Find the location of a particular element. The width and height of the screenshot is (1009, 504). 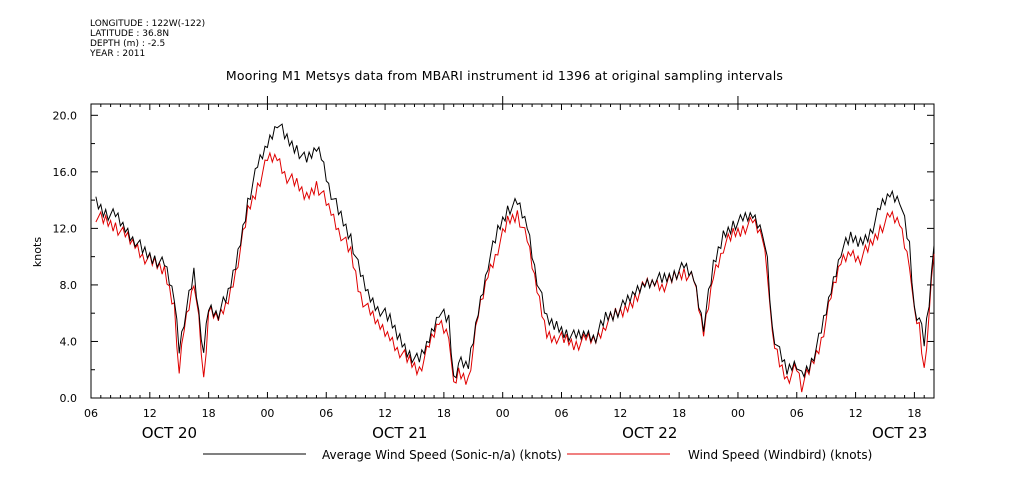

depth-text: DEPTH (m) : -2.5 is located at coordinates (128, 44).